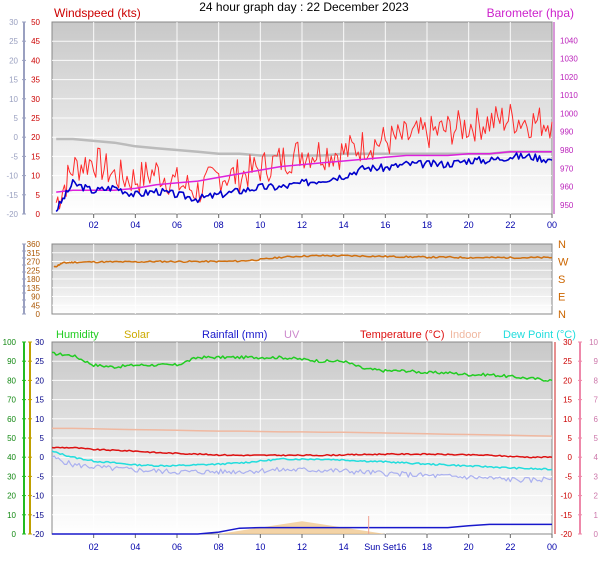  Describe the element at coordinates (596, 476) in the screenshot. I see `uv-tick-label: 3` at that location.